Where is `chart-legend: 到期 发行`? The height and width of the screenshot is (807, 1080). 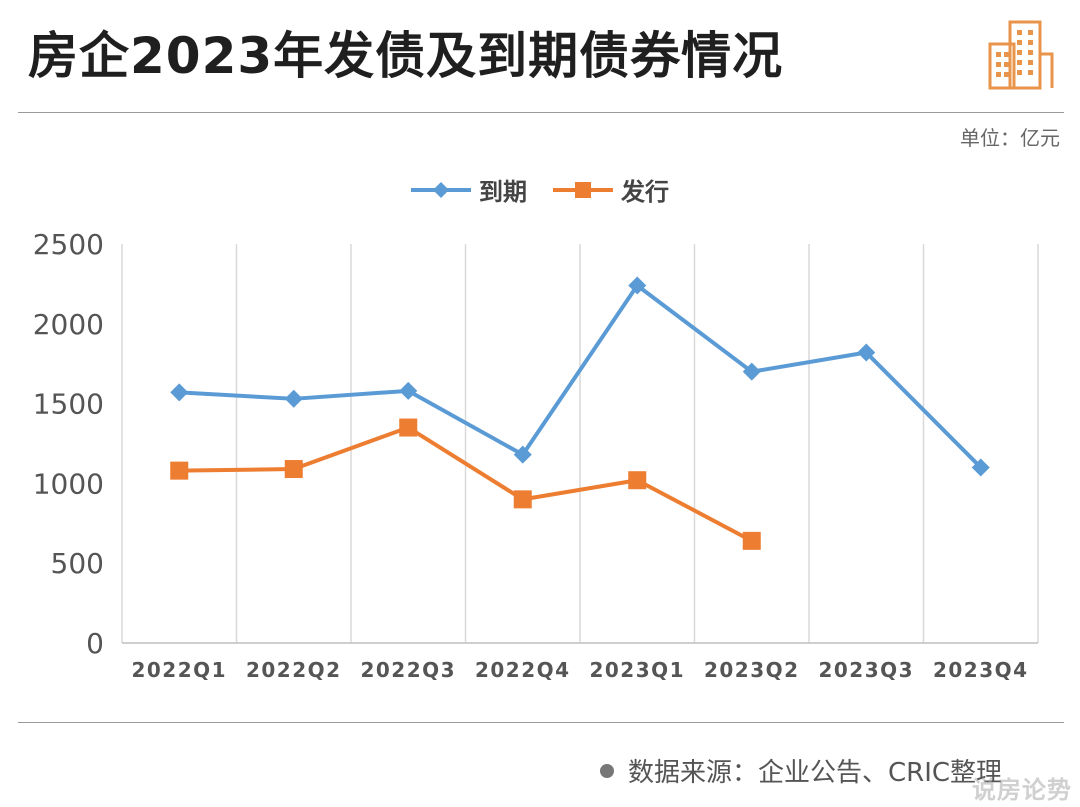 chart-legend: 到期 发行 is located at coordinates (540, 189).